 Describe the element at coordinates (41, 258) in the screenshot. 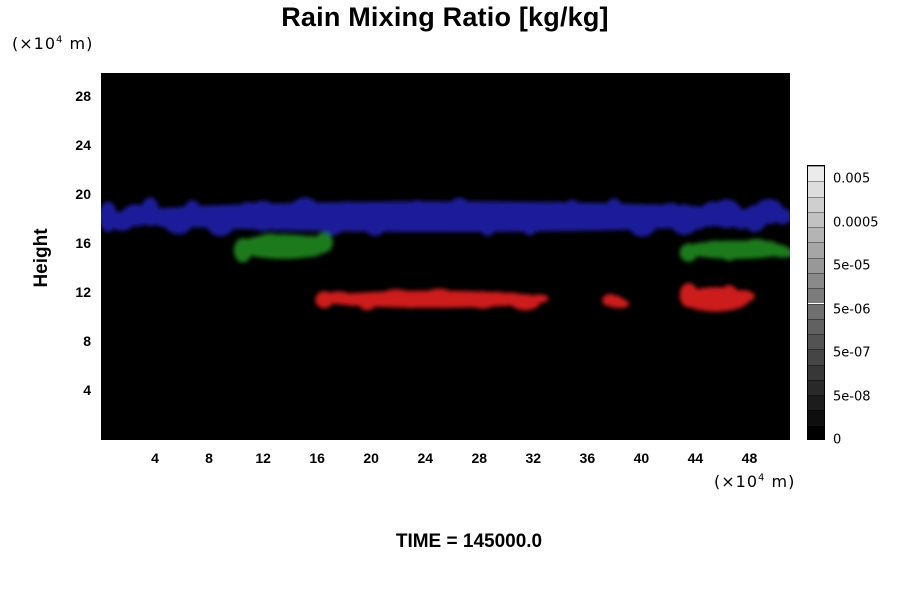

I see `y-axis-label: Height` at that location.